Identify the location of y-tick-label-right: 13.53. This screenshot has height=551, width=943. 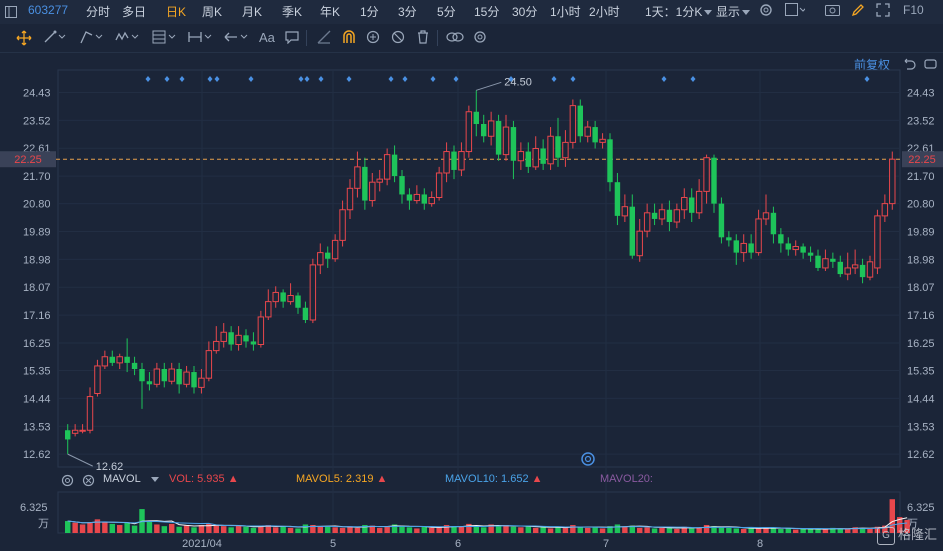
(921, 427).